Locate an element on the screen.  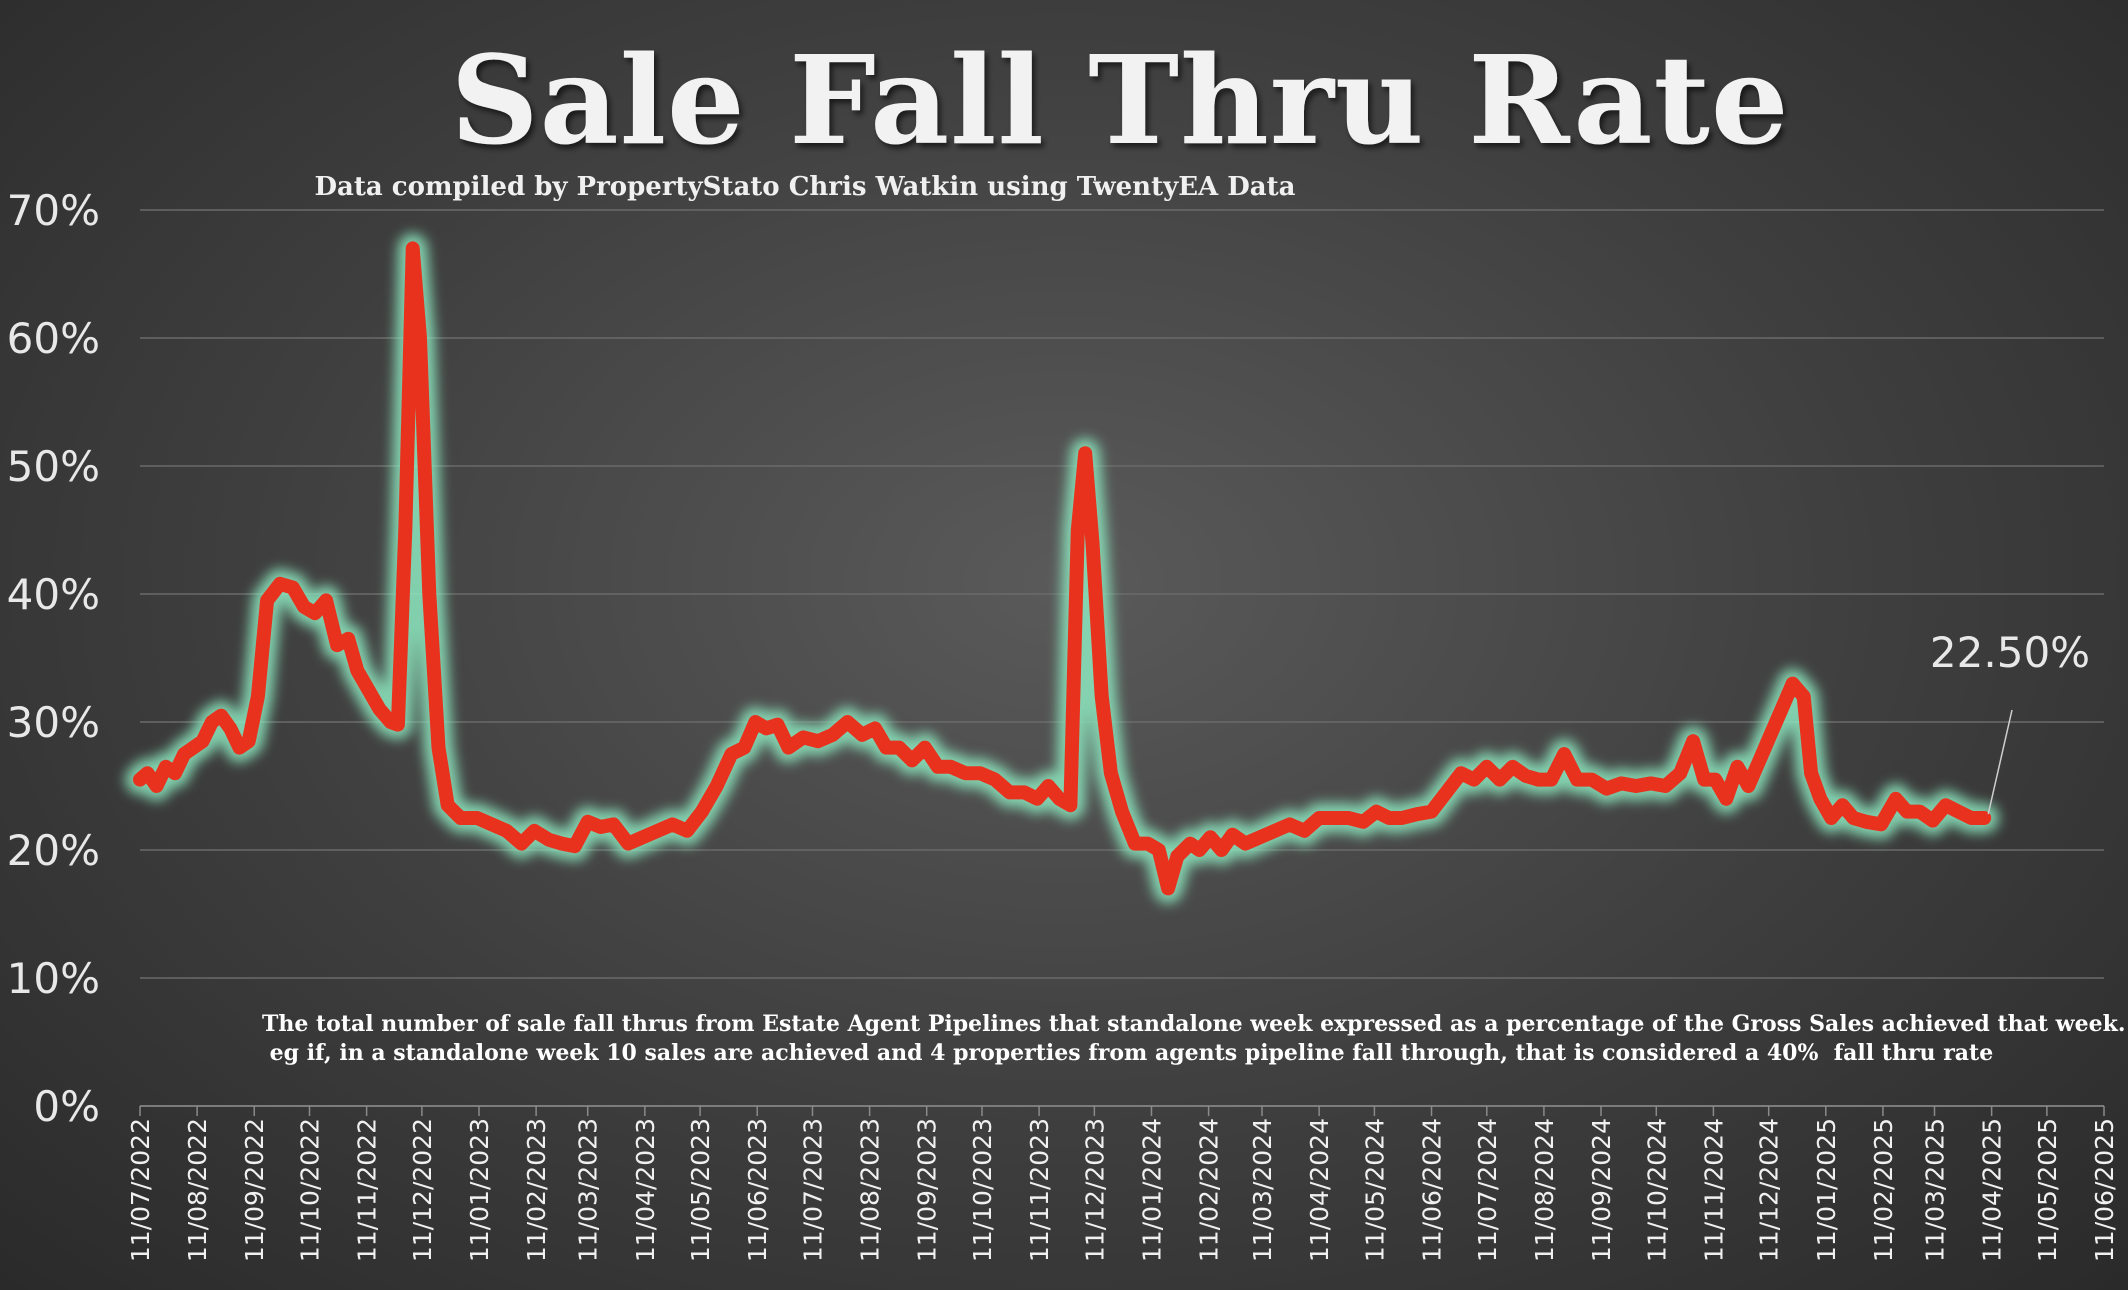
y-tick-label: 40% is located at coordinates (53, 594).